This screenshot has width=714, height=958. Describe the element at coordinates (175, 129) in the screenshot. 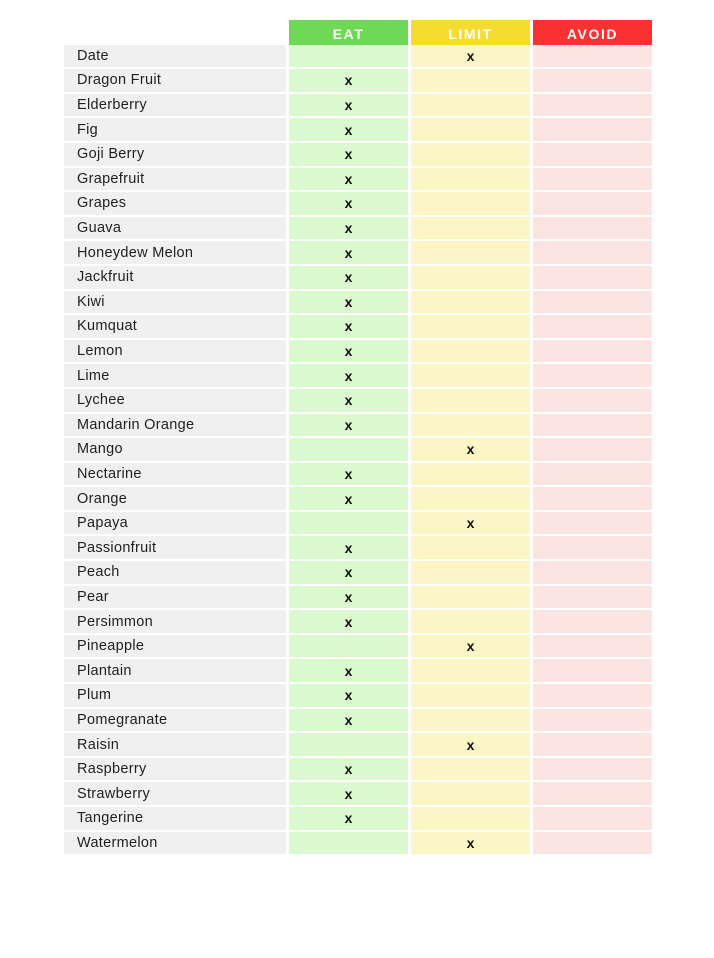

I see `fruit-name-label: Fig` at that location.